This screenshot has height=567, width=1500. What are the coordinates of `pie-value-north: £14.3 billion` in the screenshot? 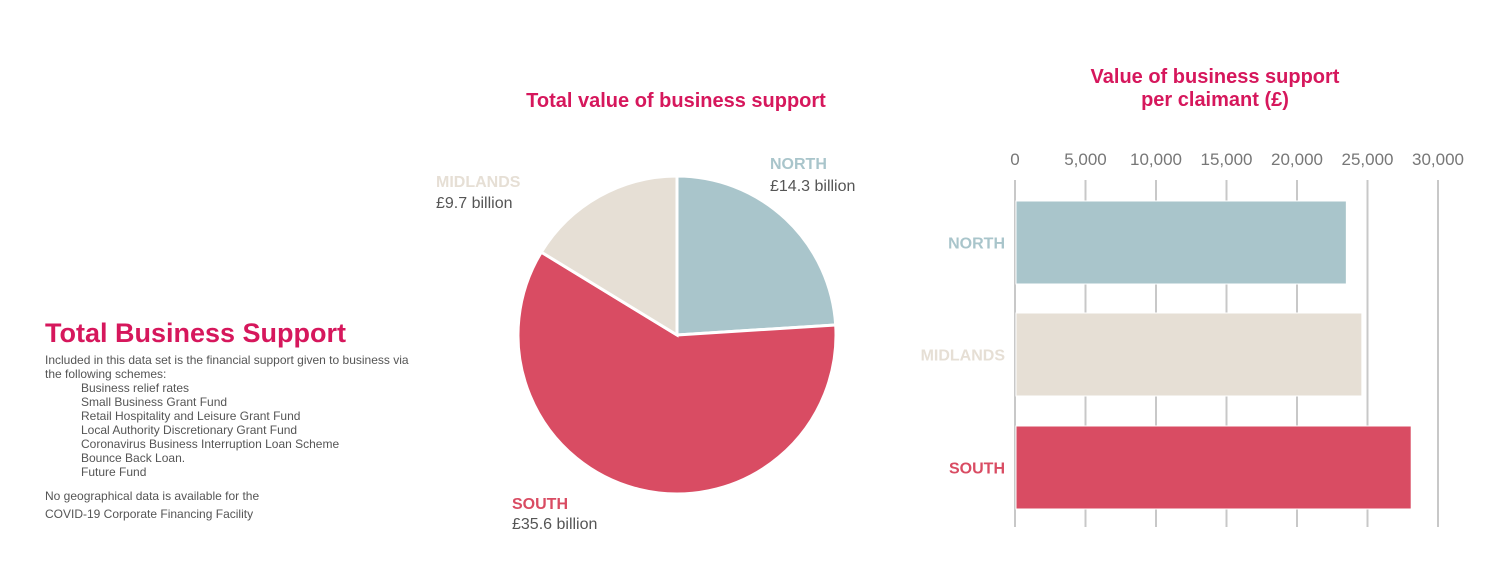 It's located at (812, 186).